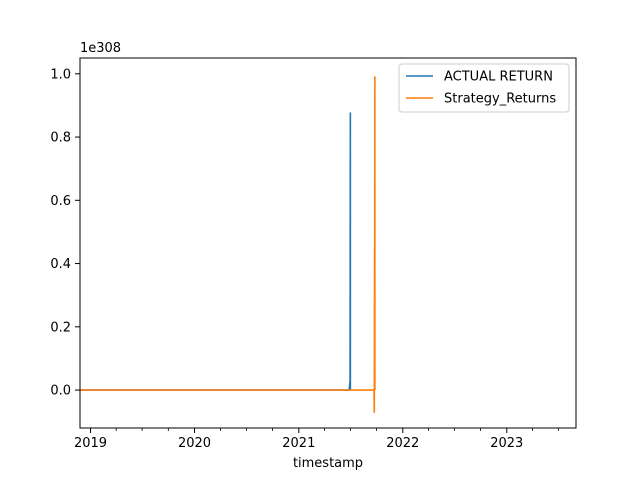 The height and width of the screenshot is (480, 640). What do you see at coordinates (60, 327) in the screenshot?
I see `y-tick-label: 0.2` at bounding box center [60, 327].